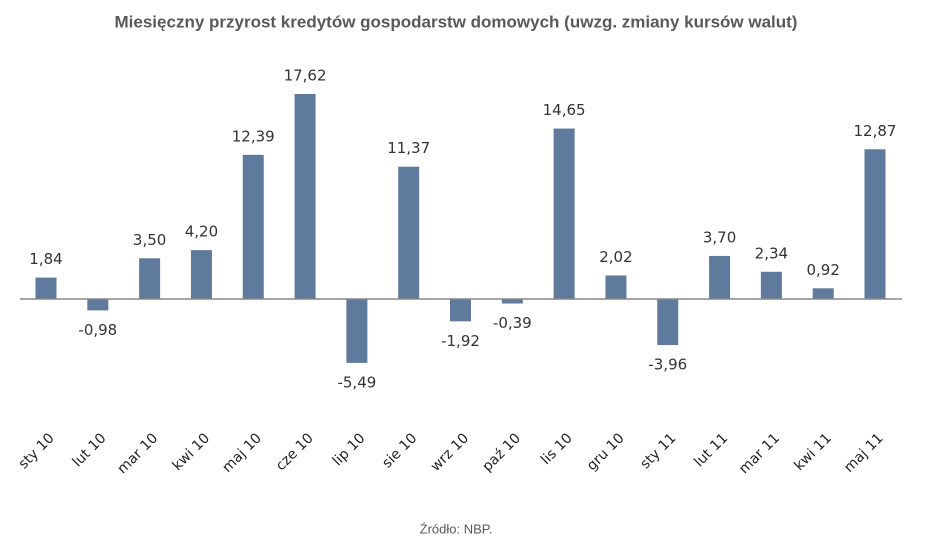 This screenshot has width=929, height=550. I want to click on x-tick-label: gru 10, so click(606, 452).